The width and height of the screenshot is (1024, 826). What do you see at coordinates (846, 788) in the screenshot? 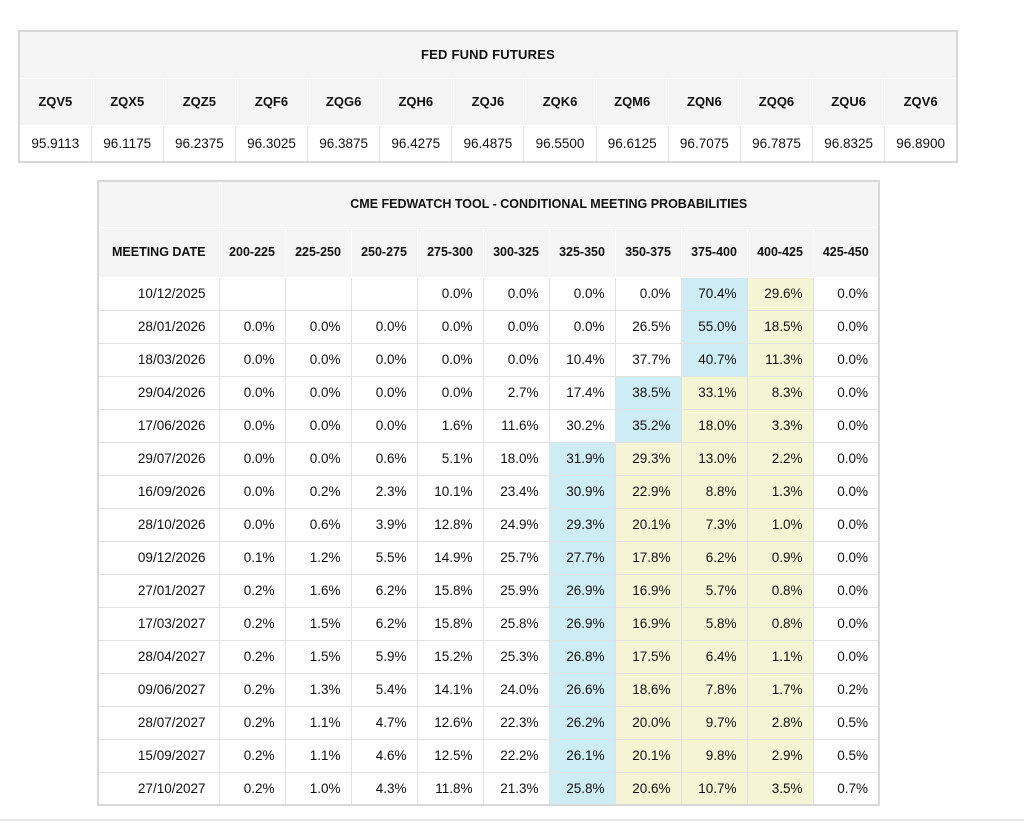
I see `probability-cell: 0.7%` at bounding box center [846, 788].